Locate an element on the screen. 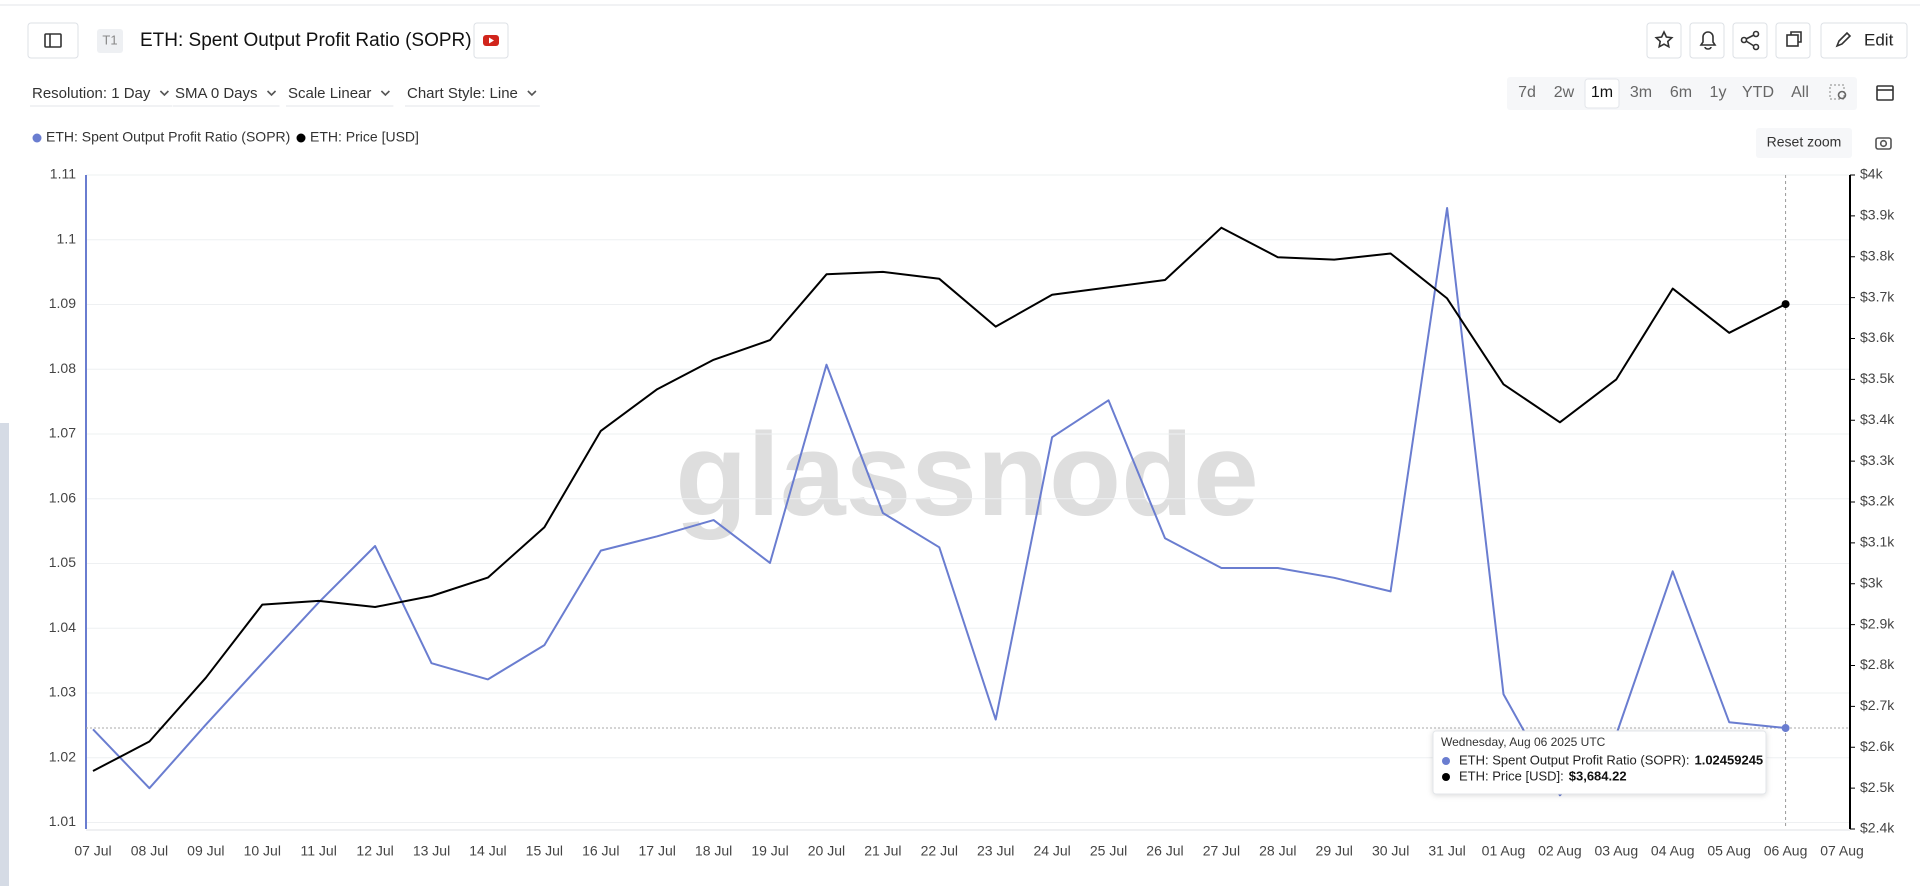  y-tick-label: 1.09 is located at coordinates (62, 303).